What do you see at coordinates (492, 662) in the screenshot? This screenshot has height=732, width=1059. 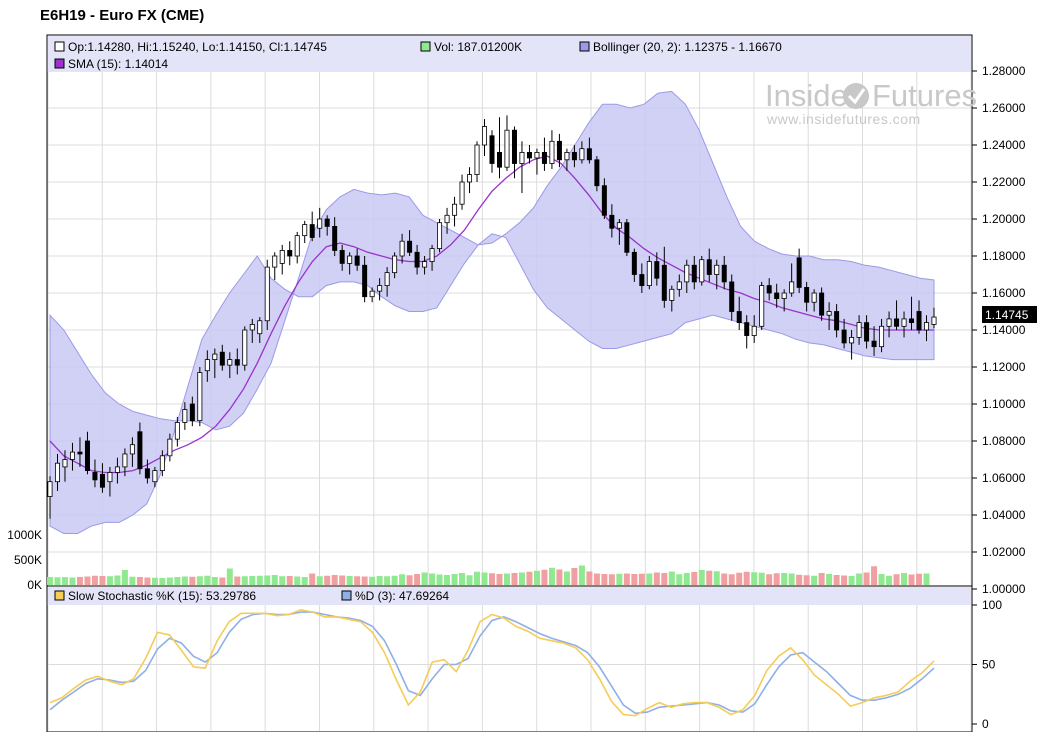 I see `stochastic-k-line` at bounding box center [492, 662].